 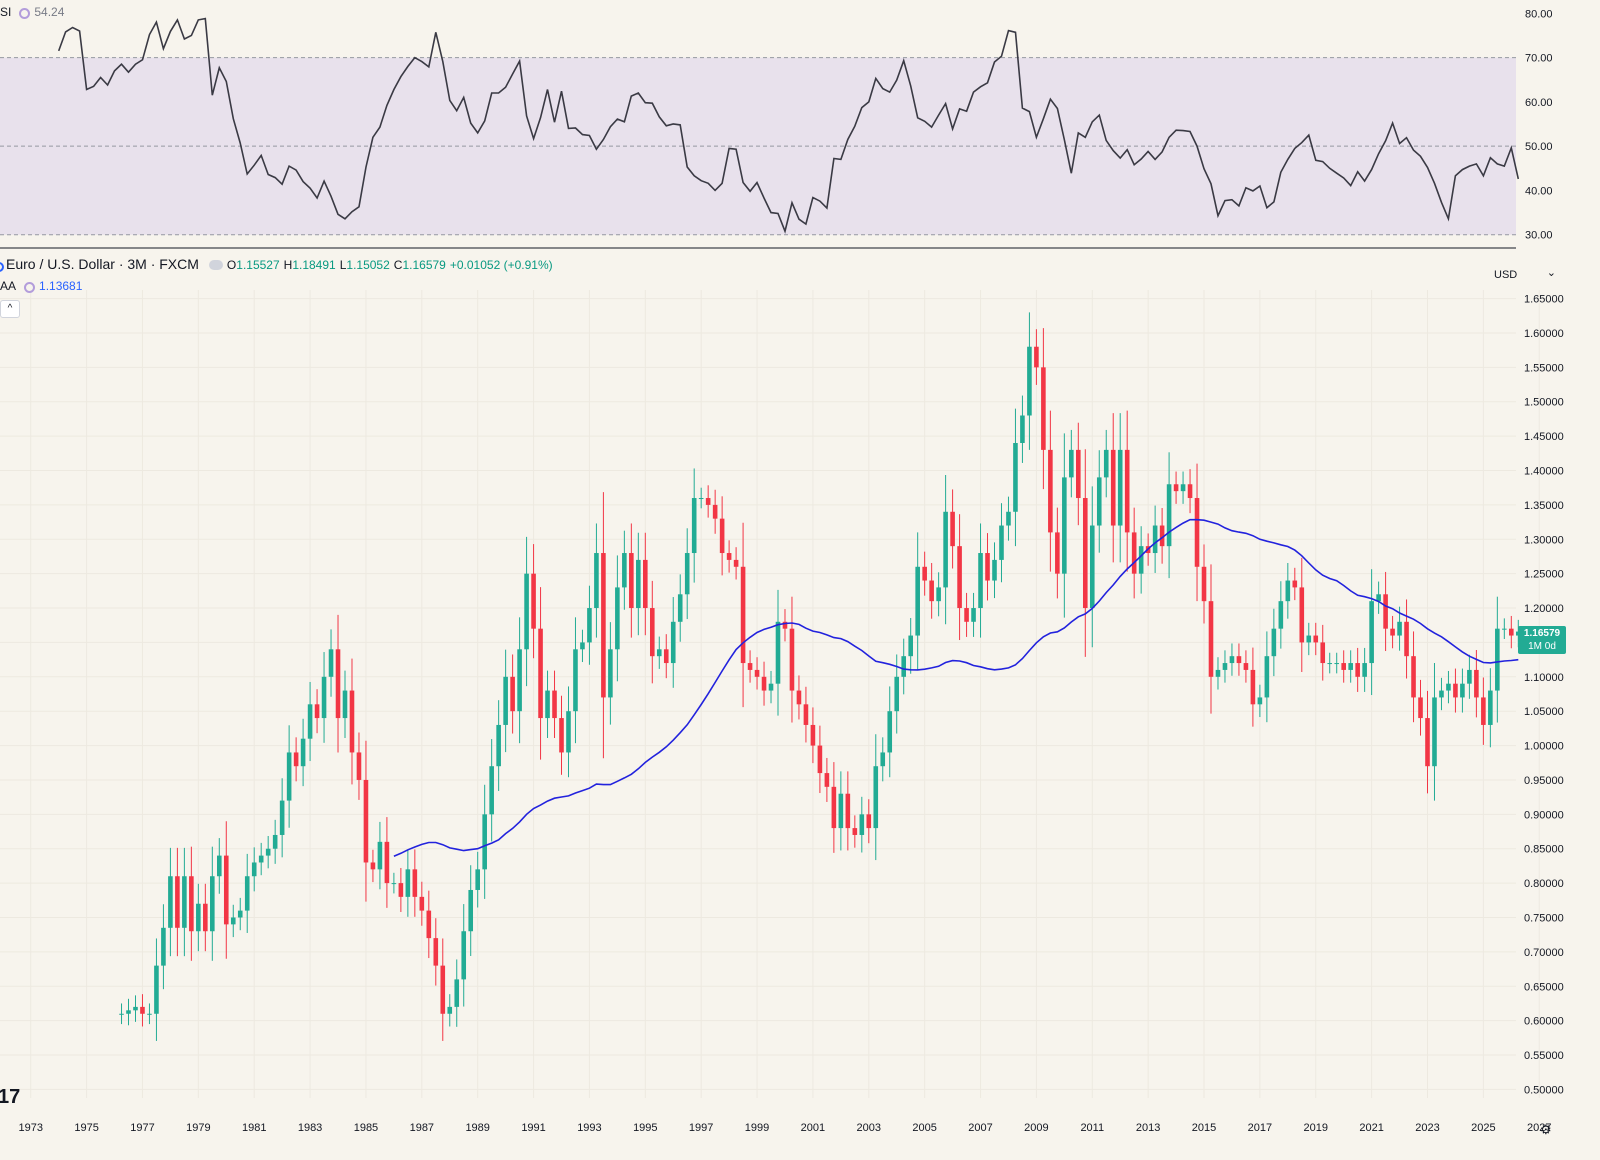 What do you see at coordinates (34, 12) in the screenshot?
I see `rsi-legend: SI 54.24` at bounding box center [34, 12].